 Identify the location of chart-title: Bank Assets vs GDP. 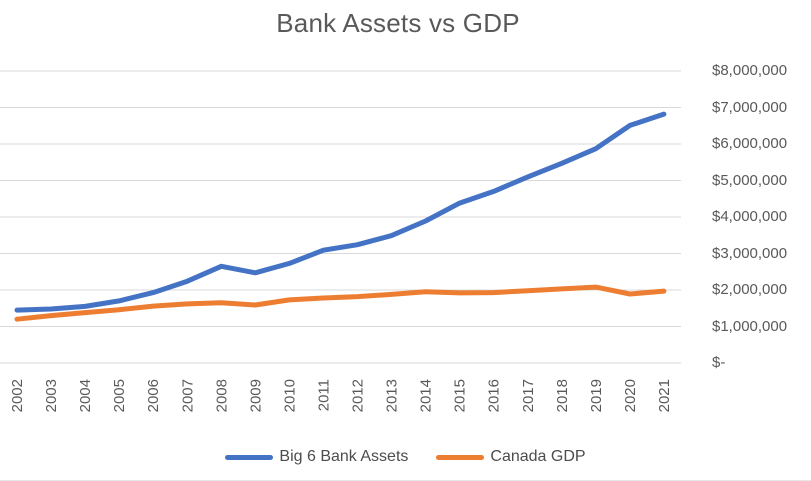
(398, 23).